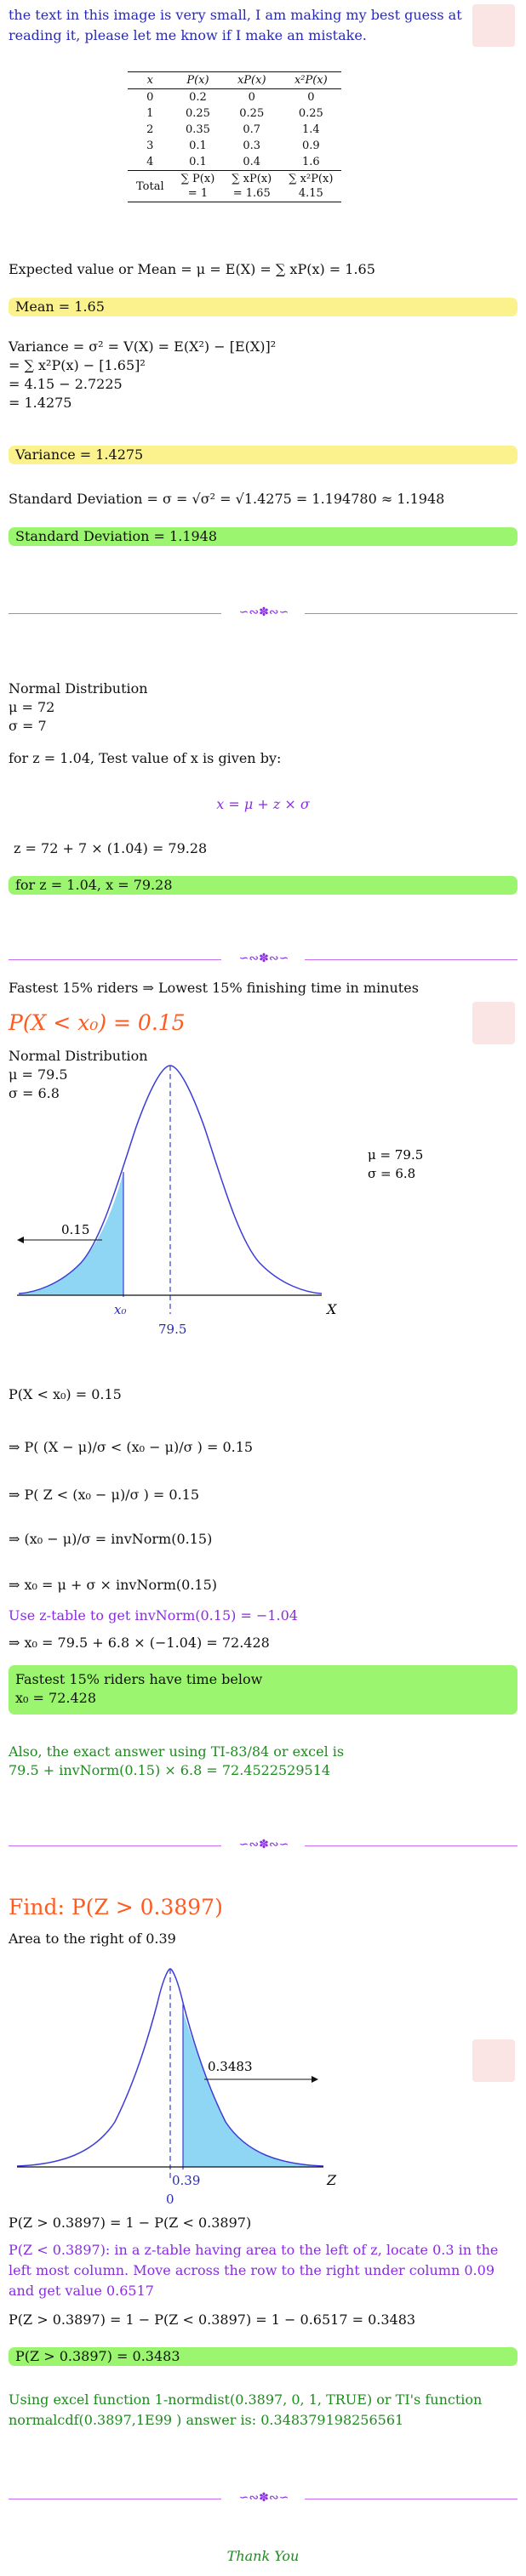  What do you see at coordinates (139, 1679) in the screenshot?
I see `section2-result-line1: Fastest 15% riders have time below` at bounding box center [139, 1679].